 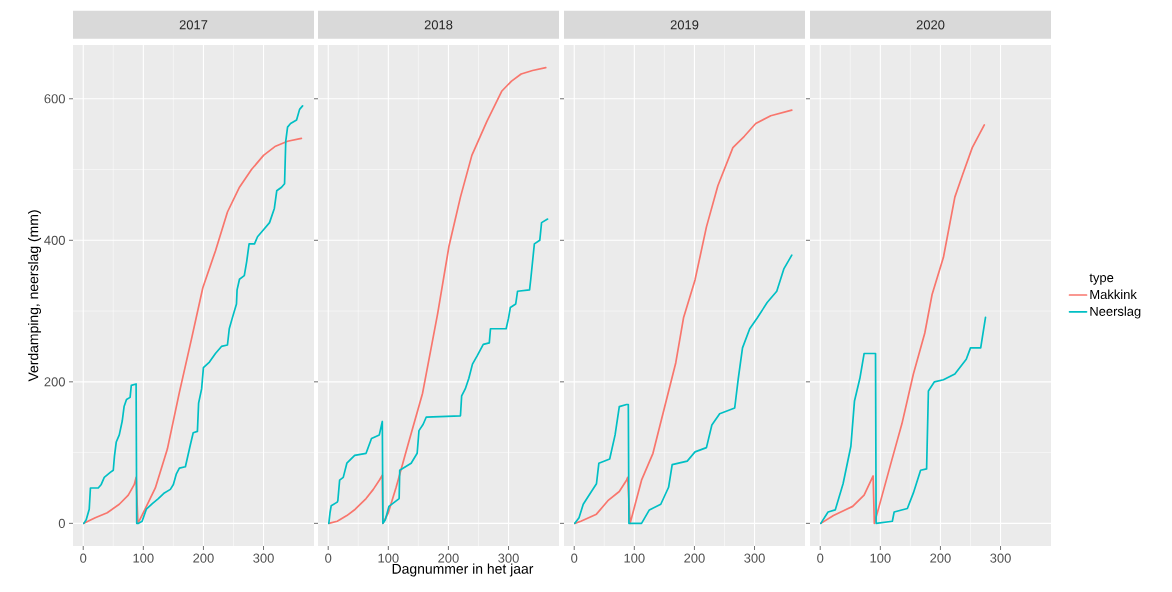 I want to click on legend-label: Makkink, so click(x=1113, y=294).